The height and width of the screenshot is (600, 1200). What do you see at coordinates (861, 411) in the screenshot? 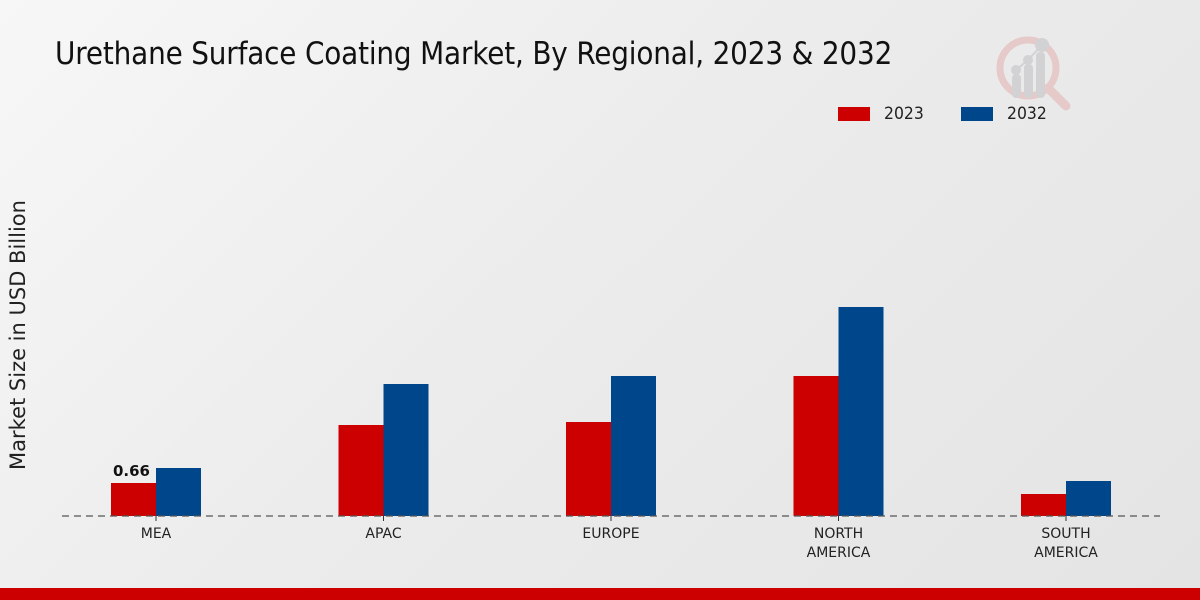
I see `bar-north-america-2032` at bounding box center [861, 411].